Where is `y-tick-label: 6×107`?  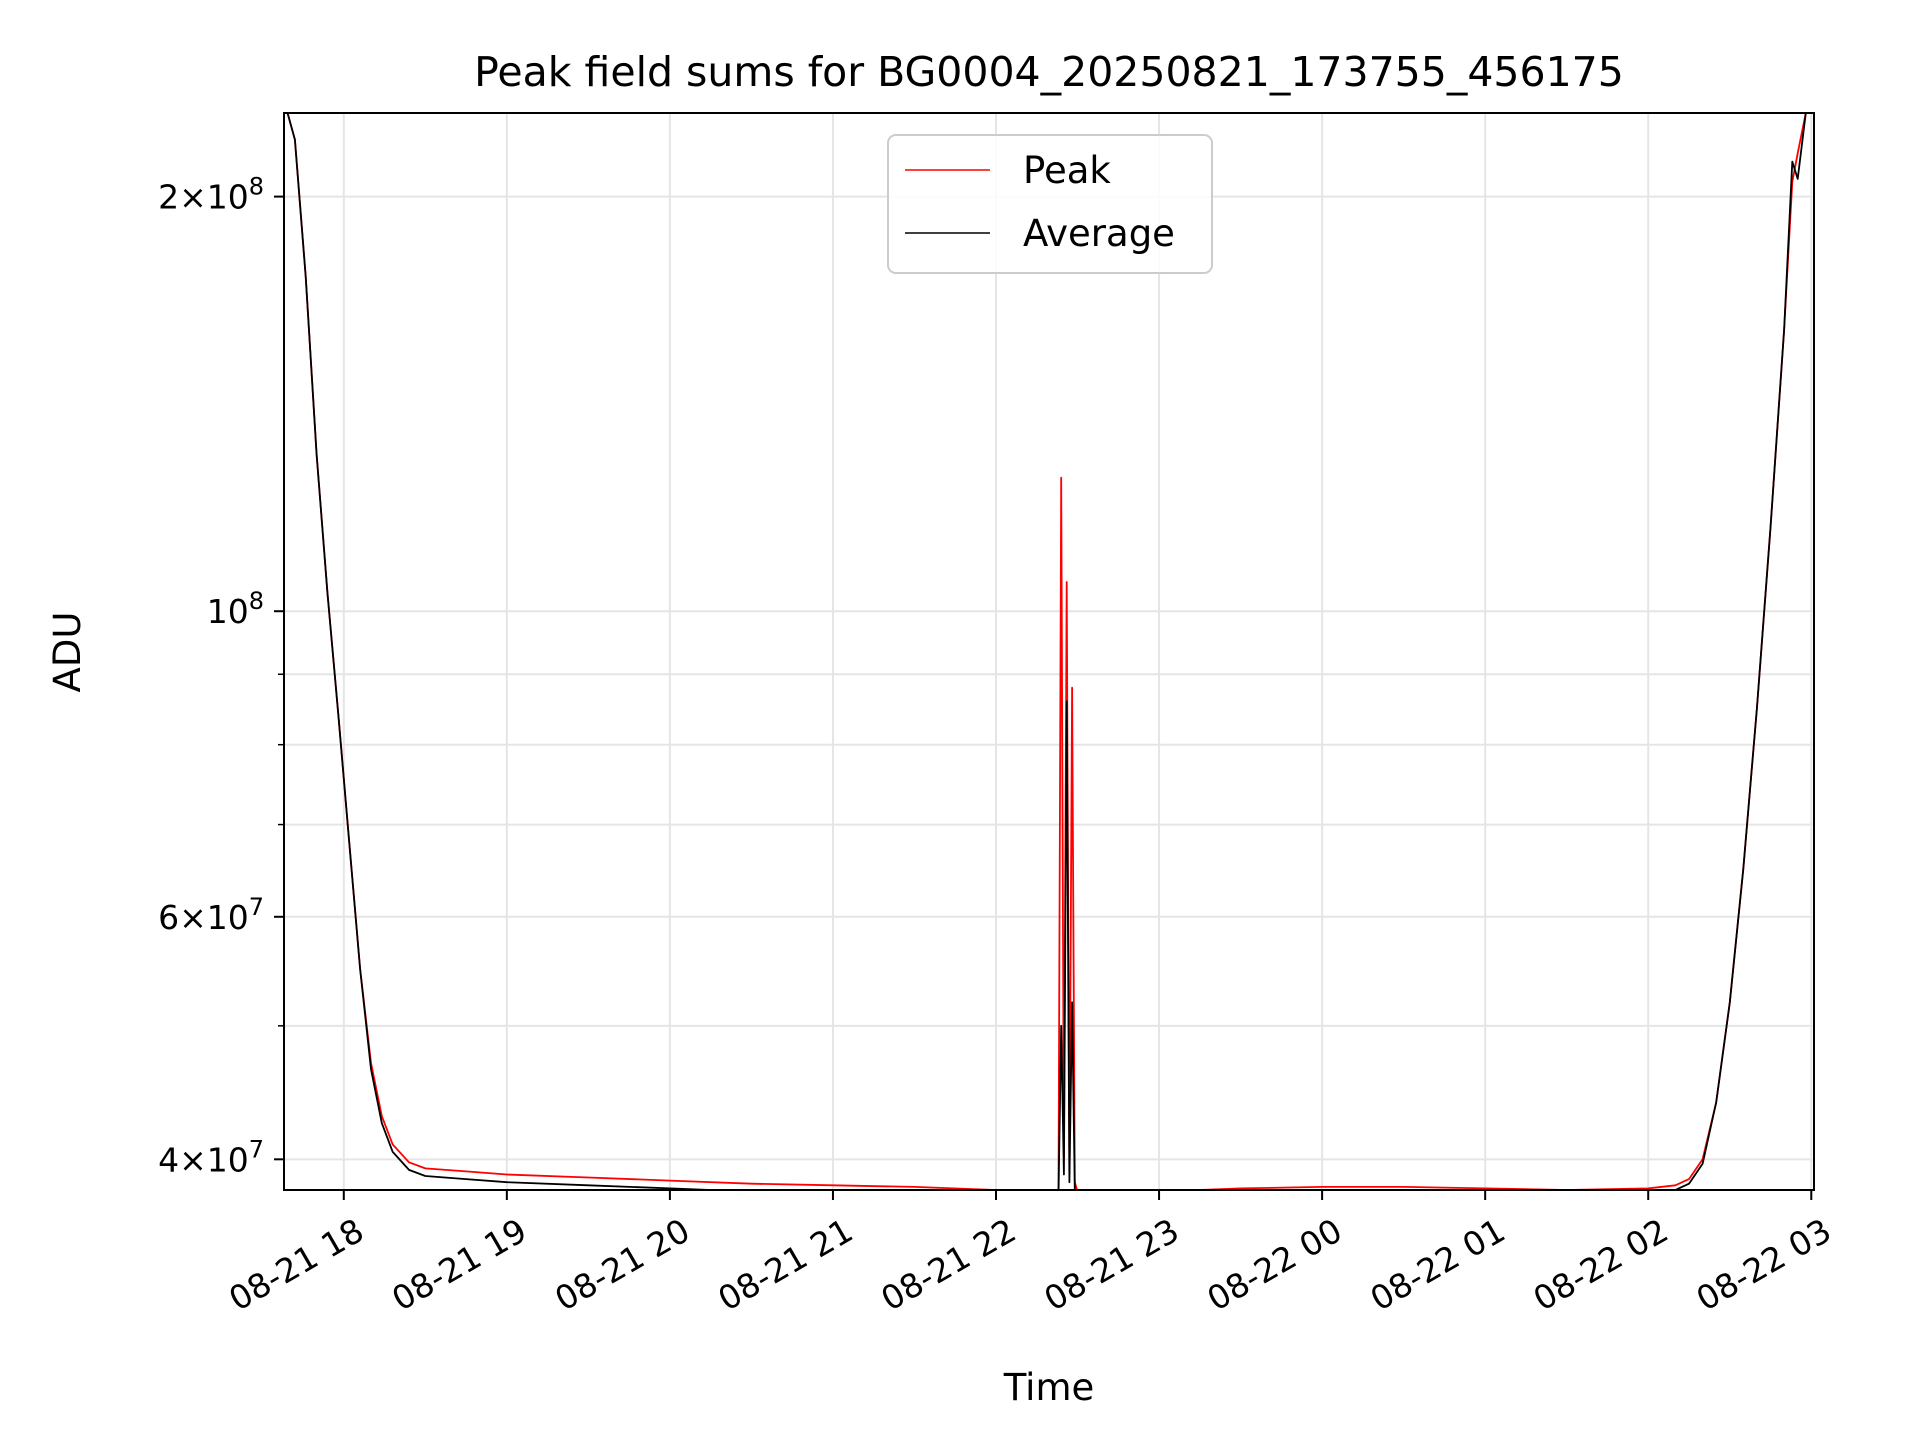 y-tick-label: 6×107 is located at coordinates (211, 915).